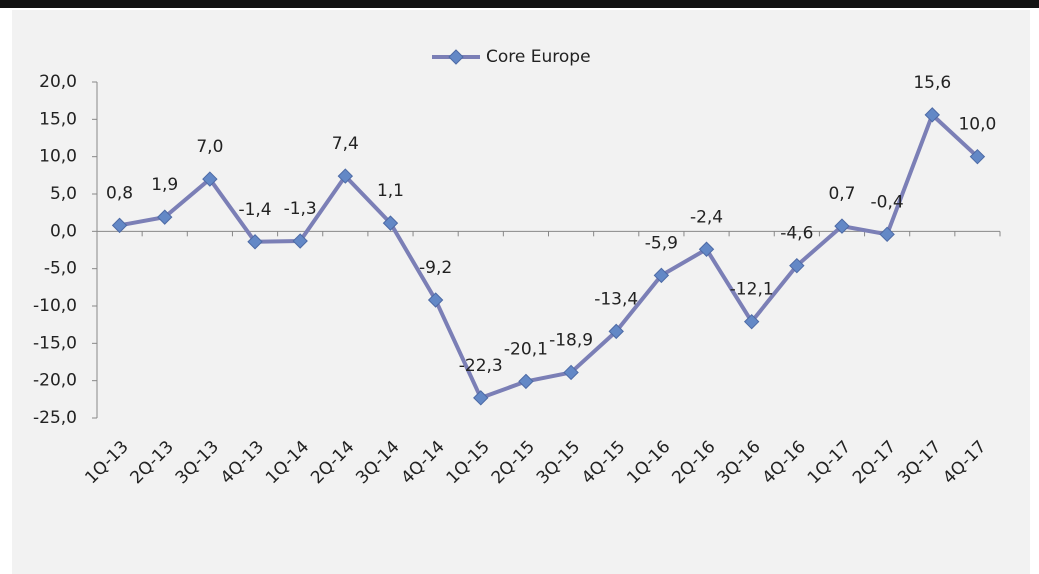  What do you see at coordinates (435, 268) in the screenshot?
I see `data-label: -9,2` at bounding box center [435, 268].